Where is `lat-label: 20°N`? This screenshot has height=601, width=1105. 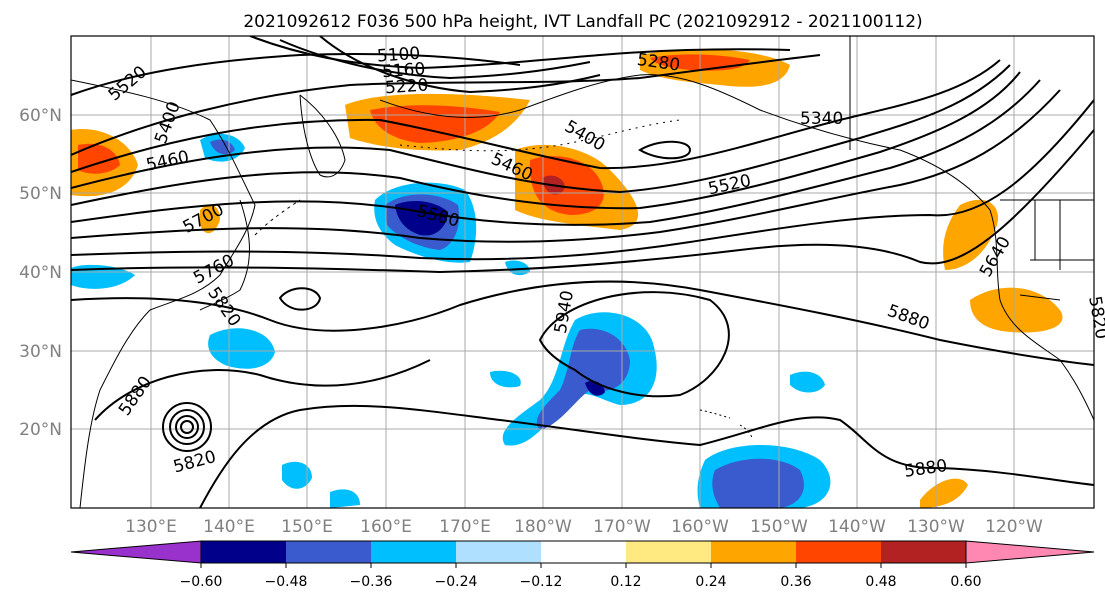 lat-label: 20°N is located at coordinates (40, 430).